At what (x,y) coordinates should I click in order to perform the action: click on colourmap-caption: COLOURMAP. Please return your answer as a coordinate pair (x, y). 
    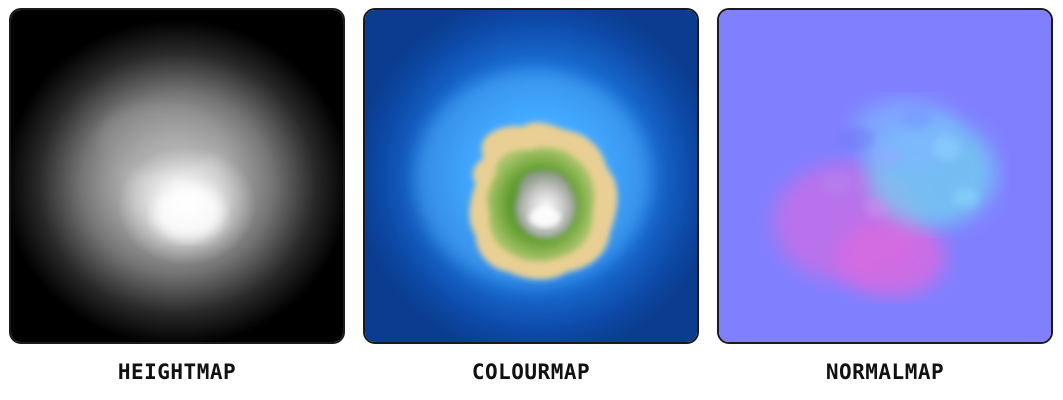
    Looking at the image, I should click on (531, 372).